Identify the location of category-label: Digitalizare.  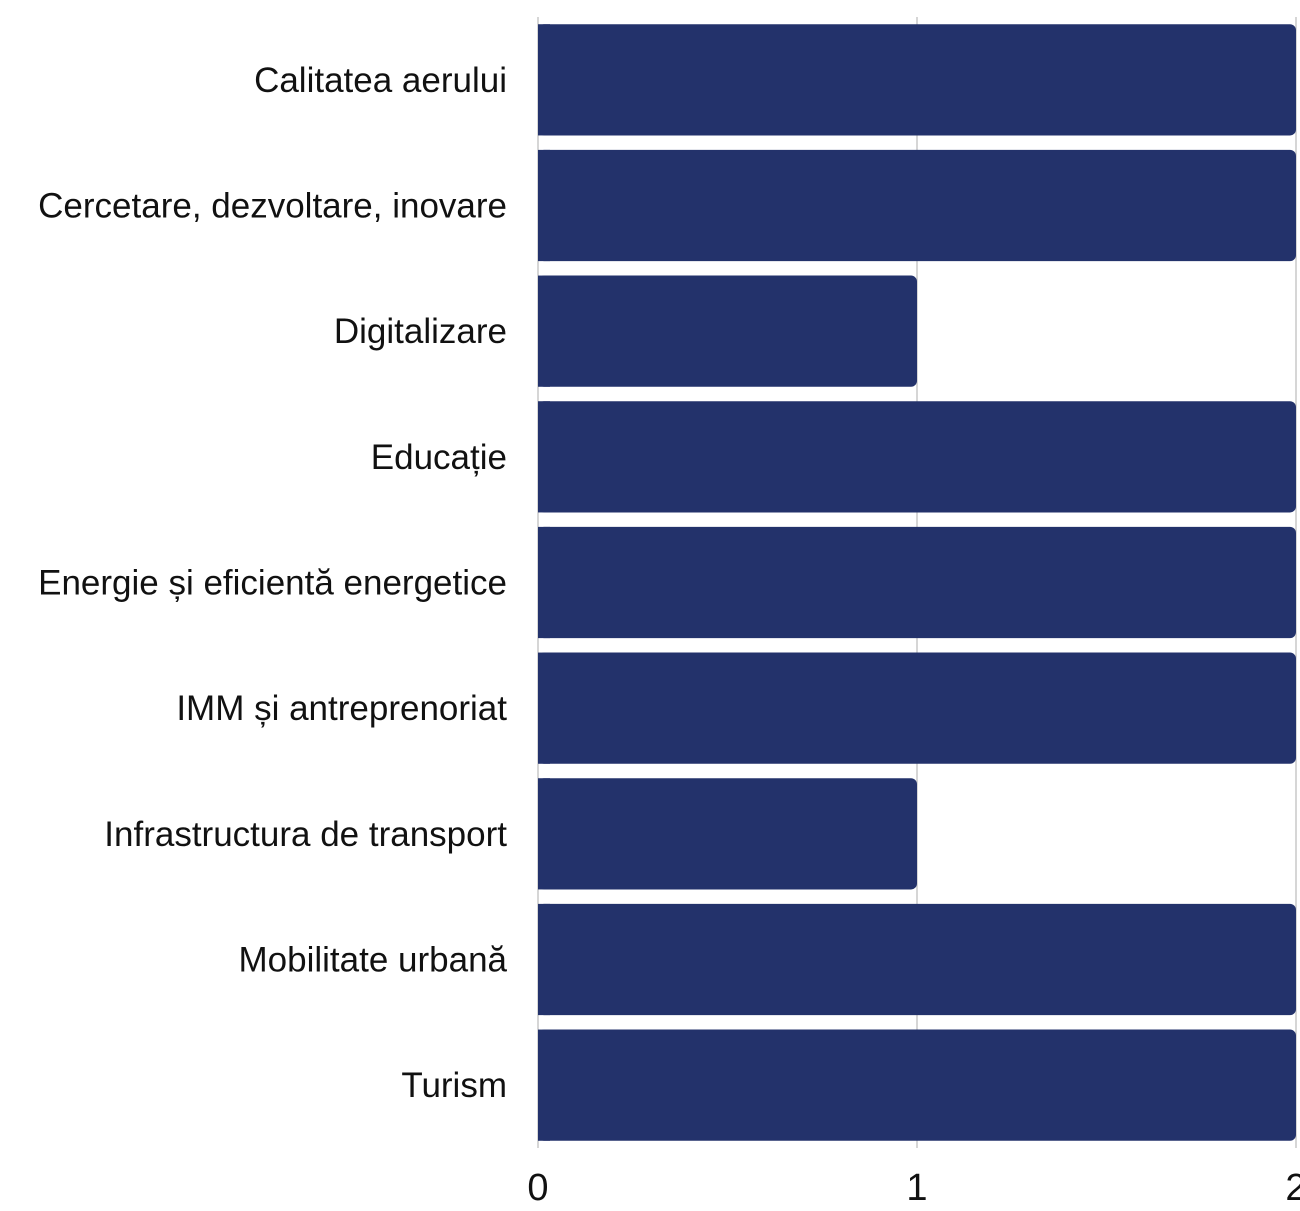
(420, 331).